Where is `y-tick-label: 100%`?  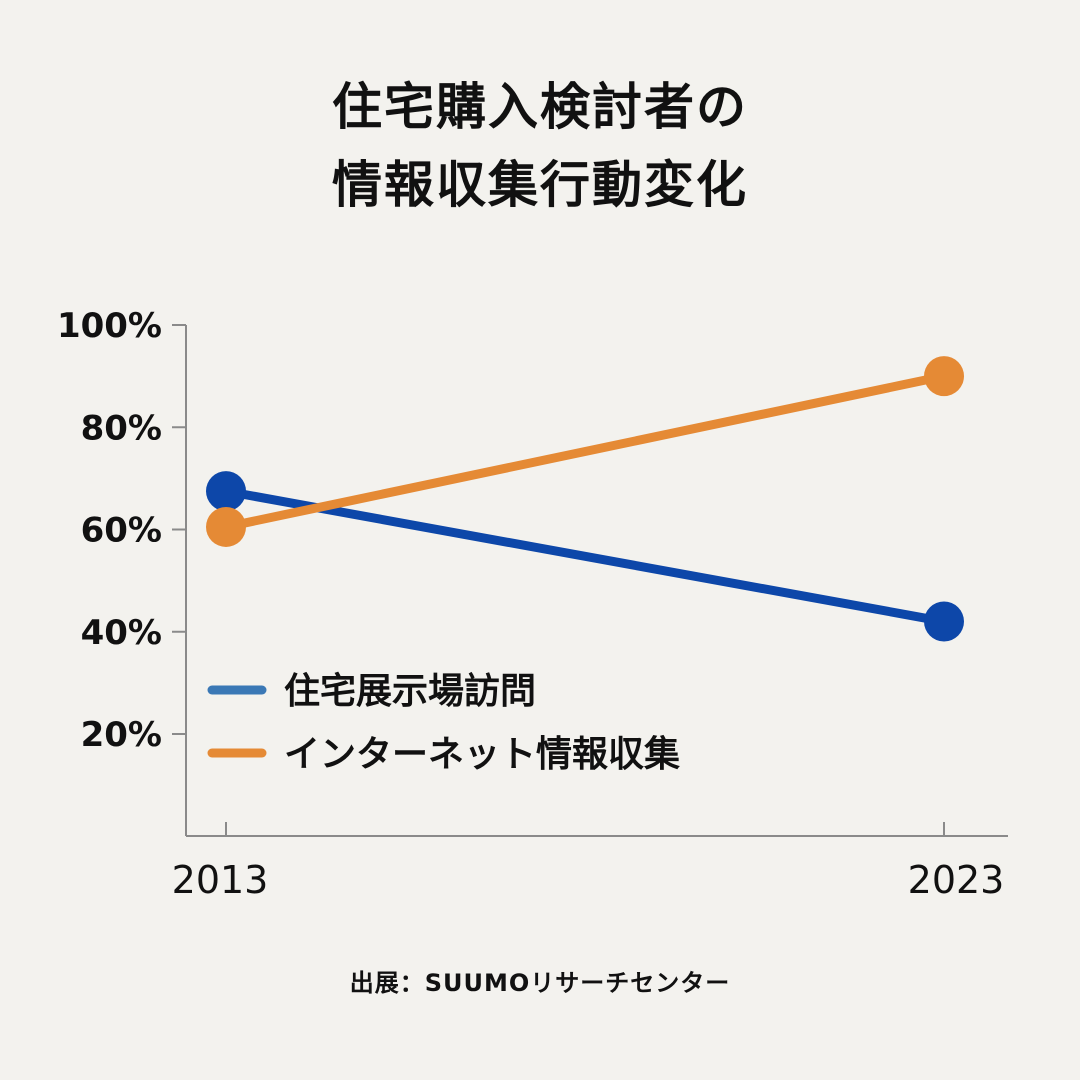 y-tick-label: 100% is located at coordinates (109, 326).